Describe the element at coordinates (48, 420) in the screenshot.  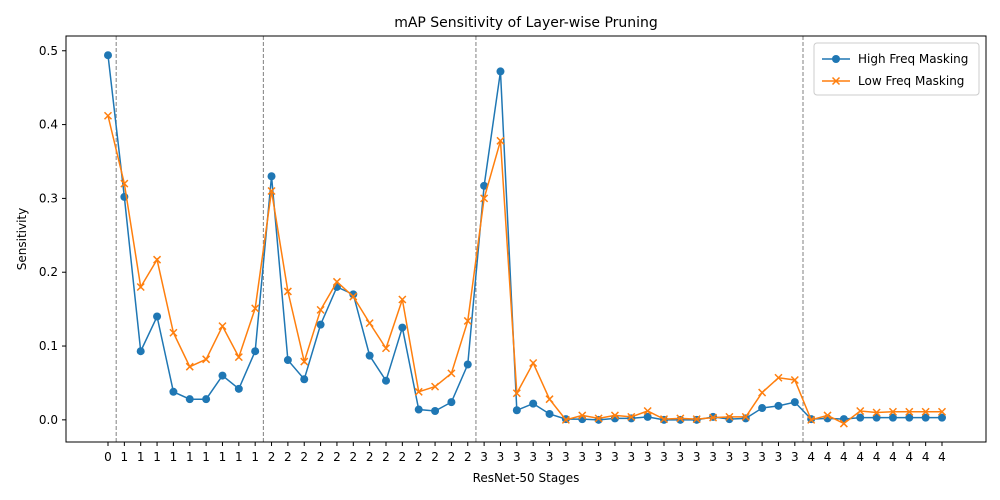
I see `y-tick-label: 0.0` at that location.